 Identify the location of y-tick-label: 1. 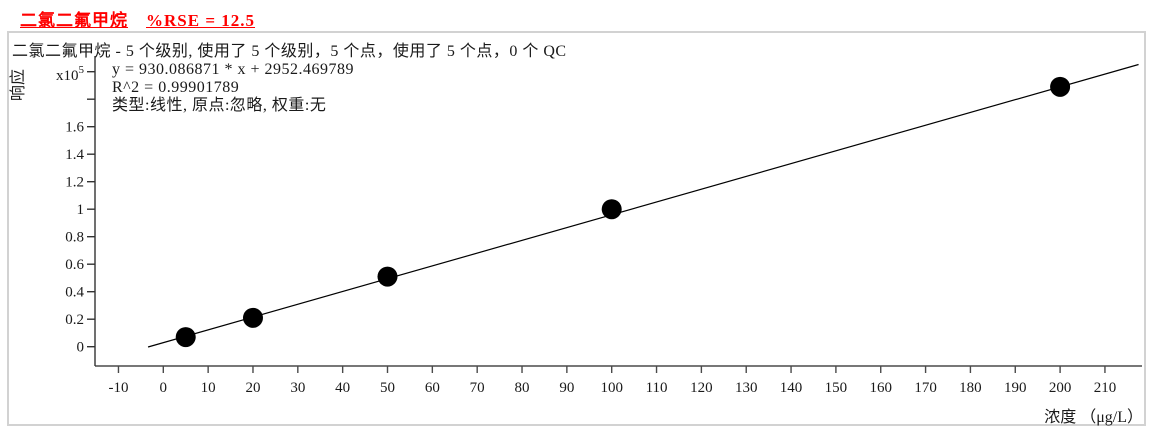
(81, 210).